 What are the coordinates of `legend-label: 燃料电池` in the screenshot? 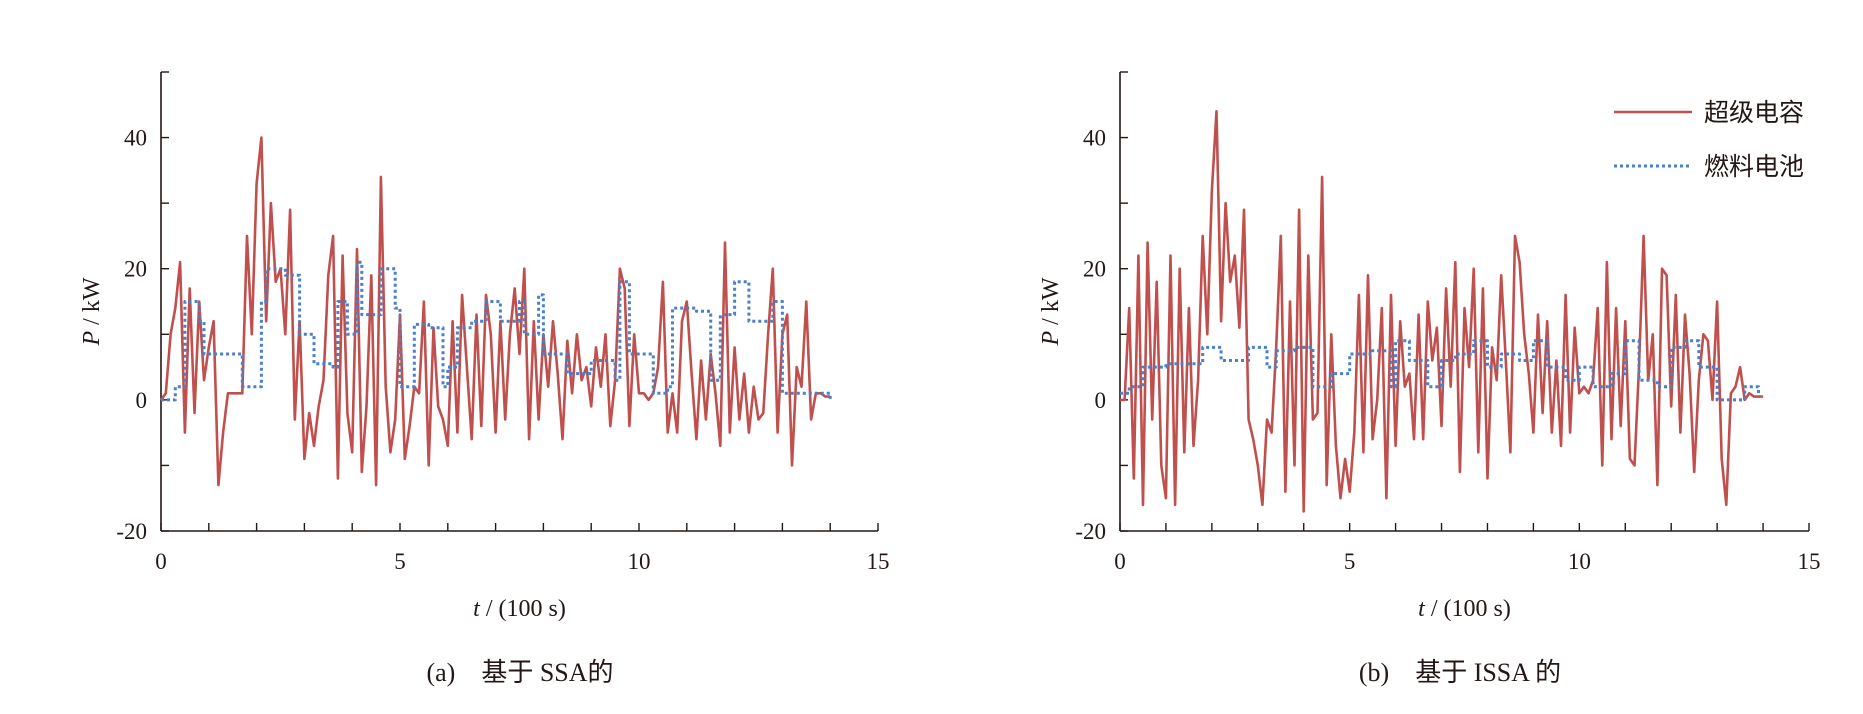 It's located at (1754, 167).